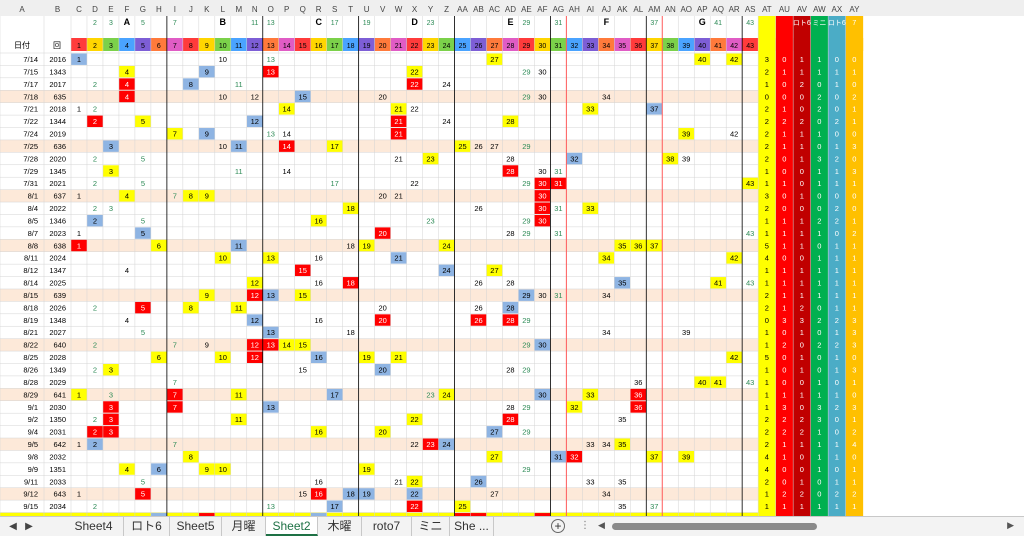 Image resolution: width=1024 pixels, height=536 pixels. Describe the element at coordinates (207, 9) in the screenshot. I see `column-header-k: K` at that location.